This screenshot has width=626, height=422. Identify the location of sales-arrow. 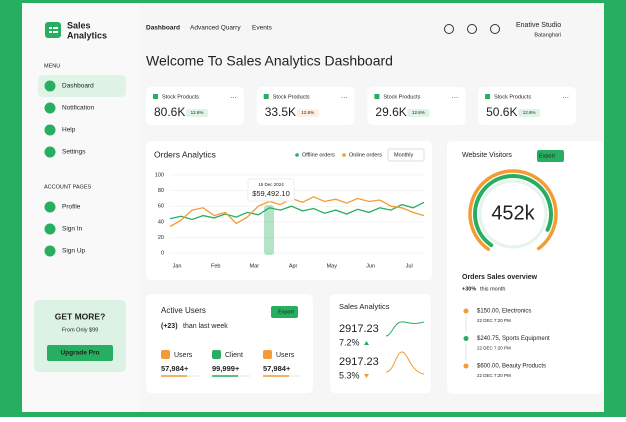
(366, 376).